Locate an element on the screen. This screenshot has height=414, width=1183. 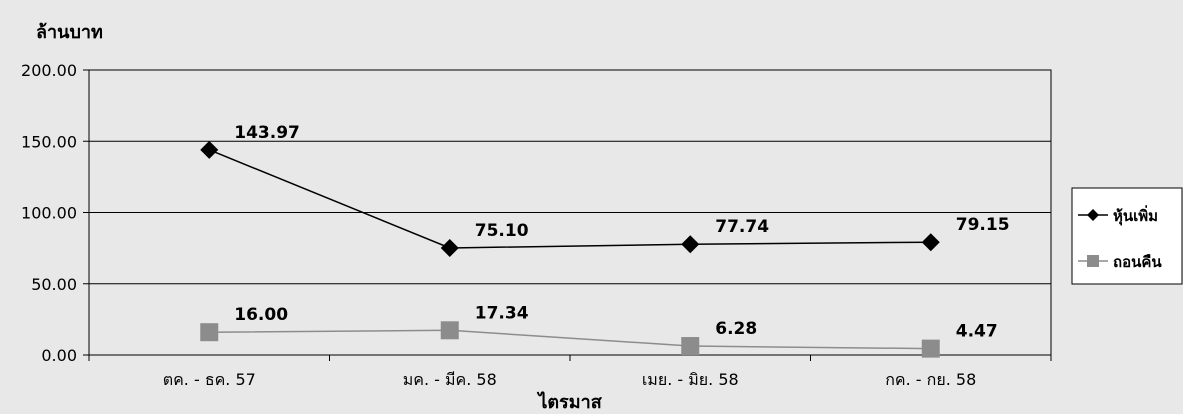
x-tick-label: มค. - มีค. 58 is located at coordinates (450, 379).